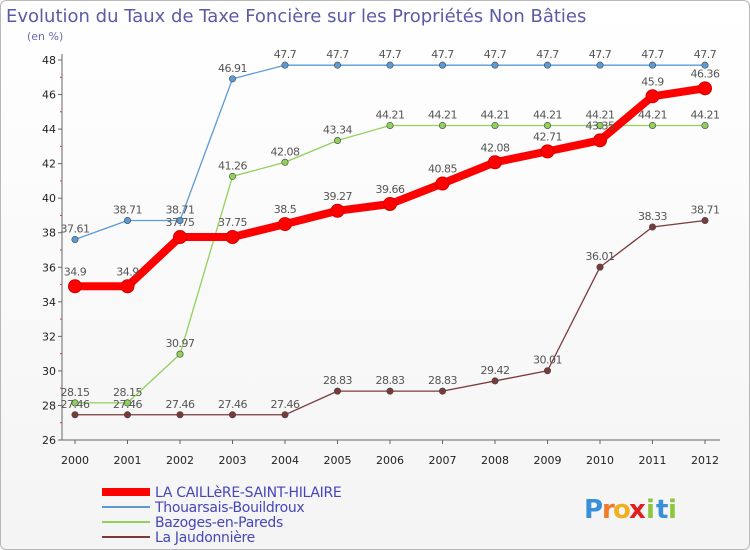 The height and width of the screenshot is (550, 750). Describe the element at coordinates (49, 302) in the screenshot. I see `y-tick-label: 34` at that location.